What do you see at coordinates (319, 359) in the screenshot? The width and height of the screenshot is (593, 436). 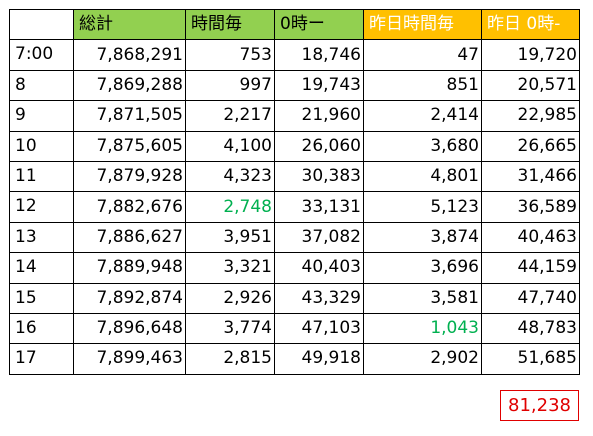 I see `since-midnight-cell: 49,918` at bounding box center [319, 359].